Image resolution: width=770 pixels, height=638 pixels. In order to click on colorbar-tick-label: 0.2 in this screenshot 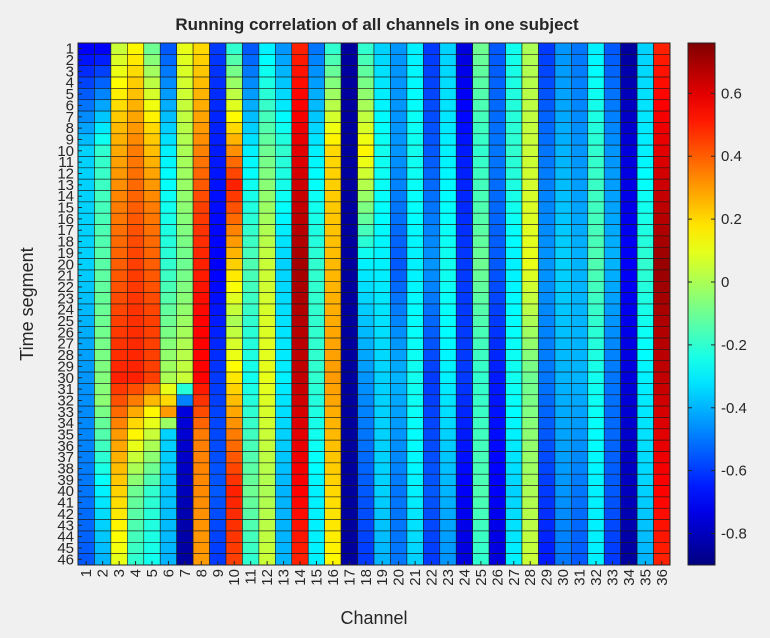, I will do `click(731, 219)`.